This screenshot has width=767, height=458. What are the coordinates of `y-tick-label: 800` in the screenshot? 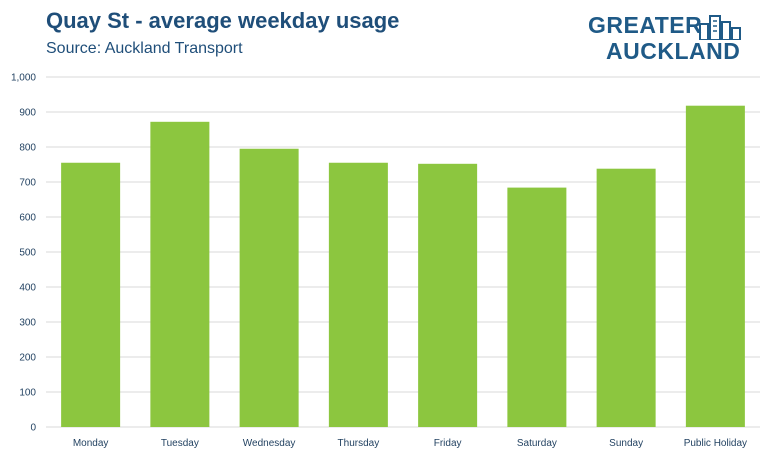 It's located at (27, 148).